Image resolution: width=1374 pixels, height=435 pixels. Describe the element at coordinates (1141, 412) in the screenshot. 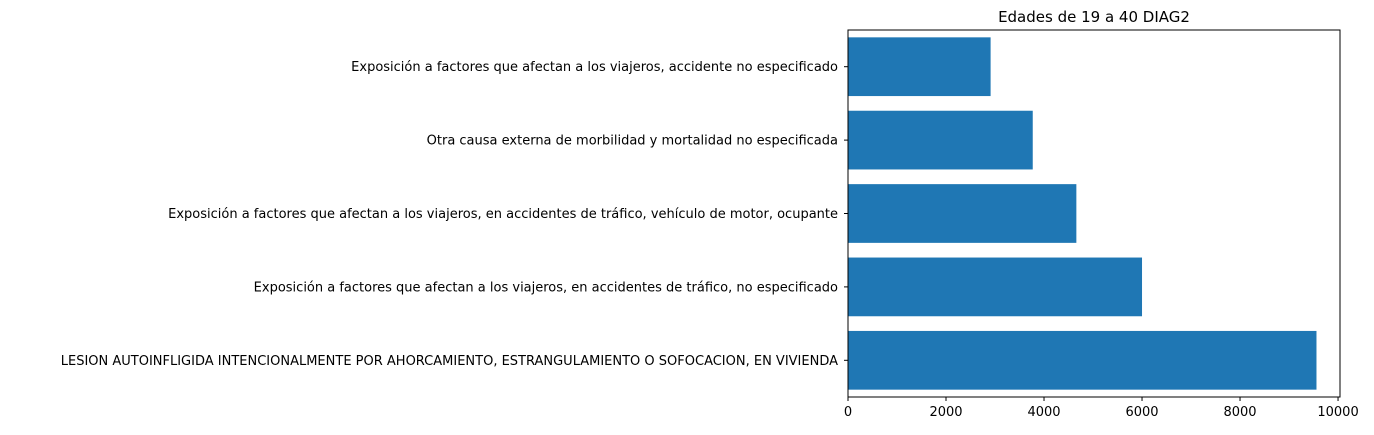

I see `x-tick-label-3: 6000` at that location.